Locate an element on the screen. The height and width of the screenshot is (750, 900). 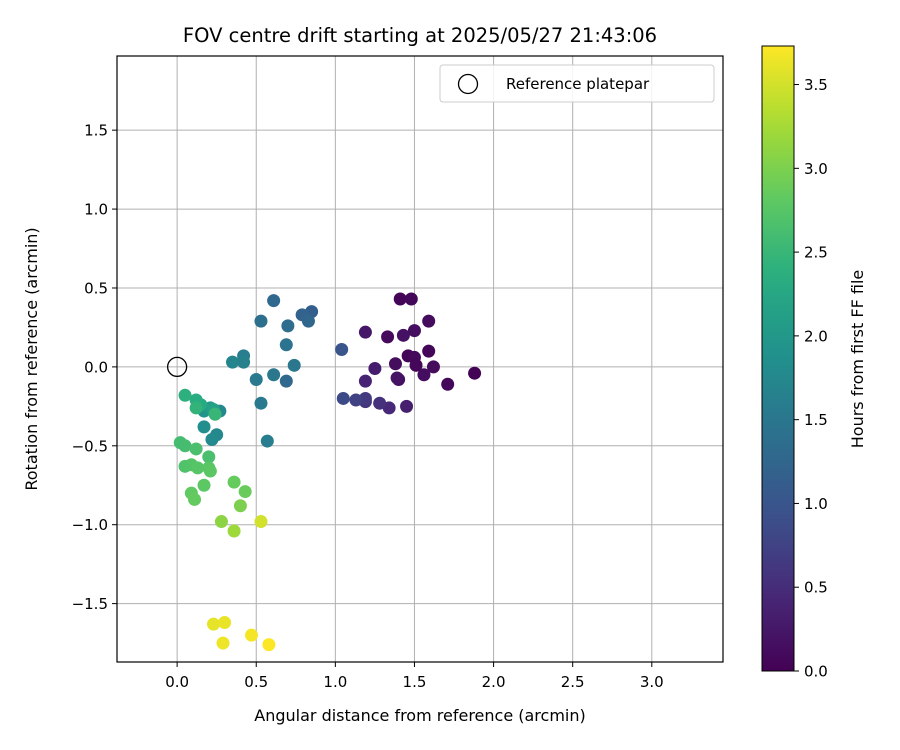
reference-platepar-marker is located at coordinates (177, 367).